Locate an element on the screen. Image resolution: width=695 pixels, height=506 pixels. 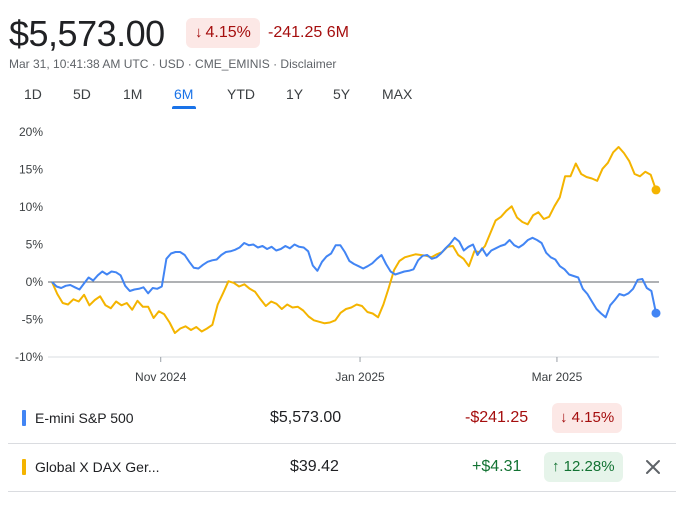
range-1d: 1D is located at coordinates (33, 94).